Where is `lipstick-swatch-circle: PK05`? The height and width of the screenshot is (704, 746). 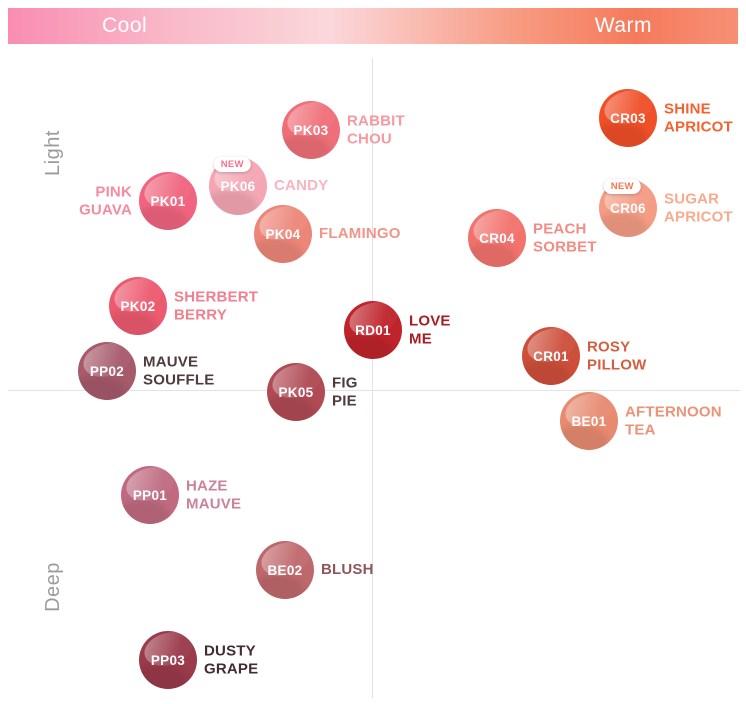
lipstick-swatch-circle: PK05 is located at coordinates (296, 392).